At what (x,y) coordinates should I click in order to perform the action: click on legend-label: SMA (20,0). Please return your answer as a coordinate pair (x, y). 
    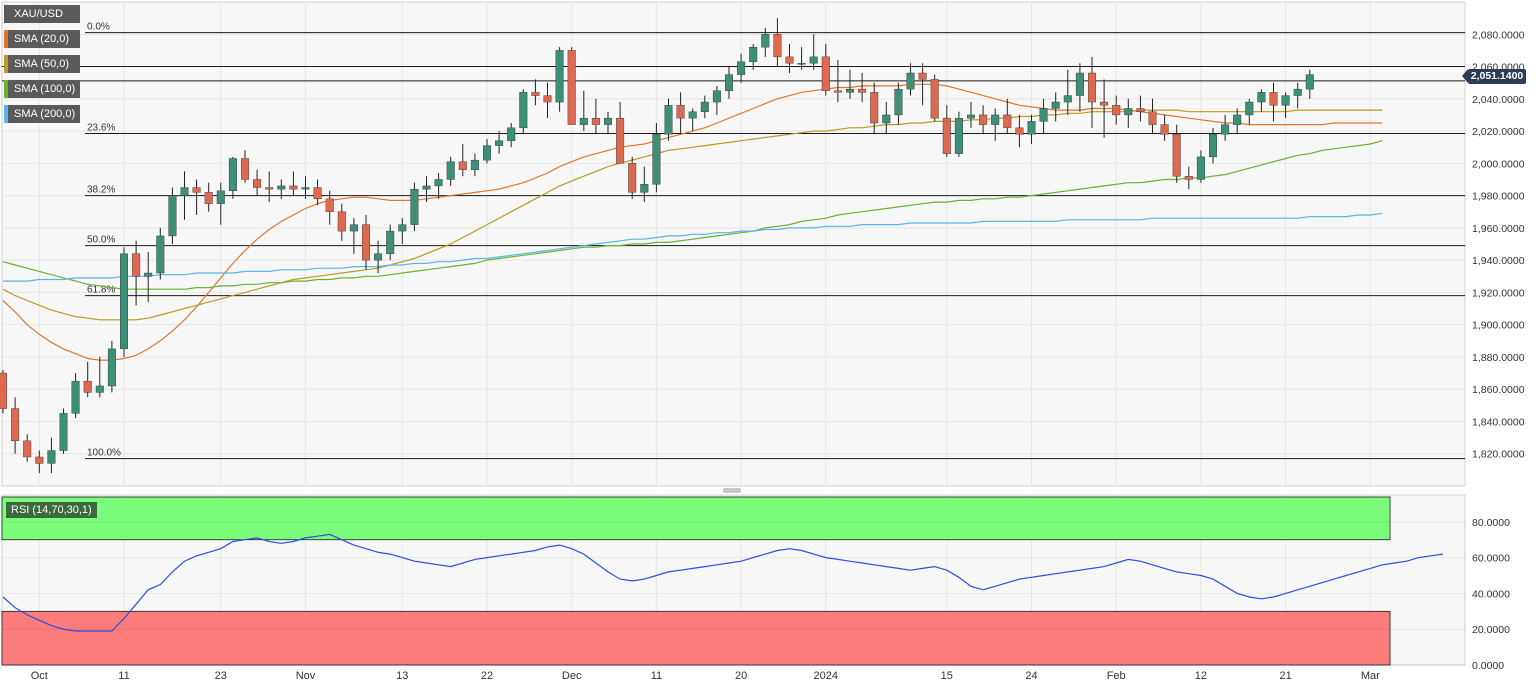
    Looking at the image, I should click on (42, 39).